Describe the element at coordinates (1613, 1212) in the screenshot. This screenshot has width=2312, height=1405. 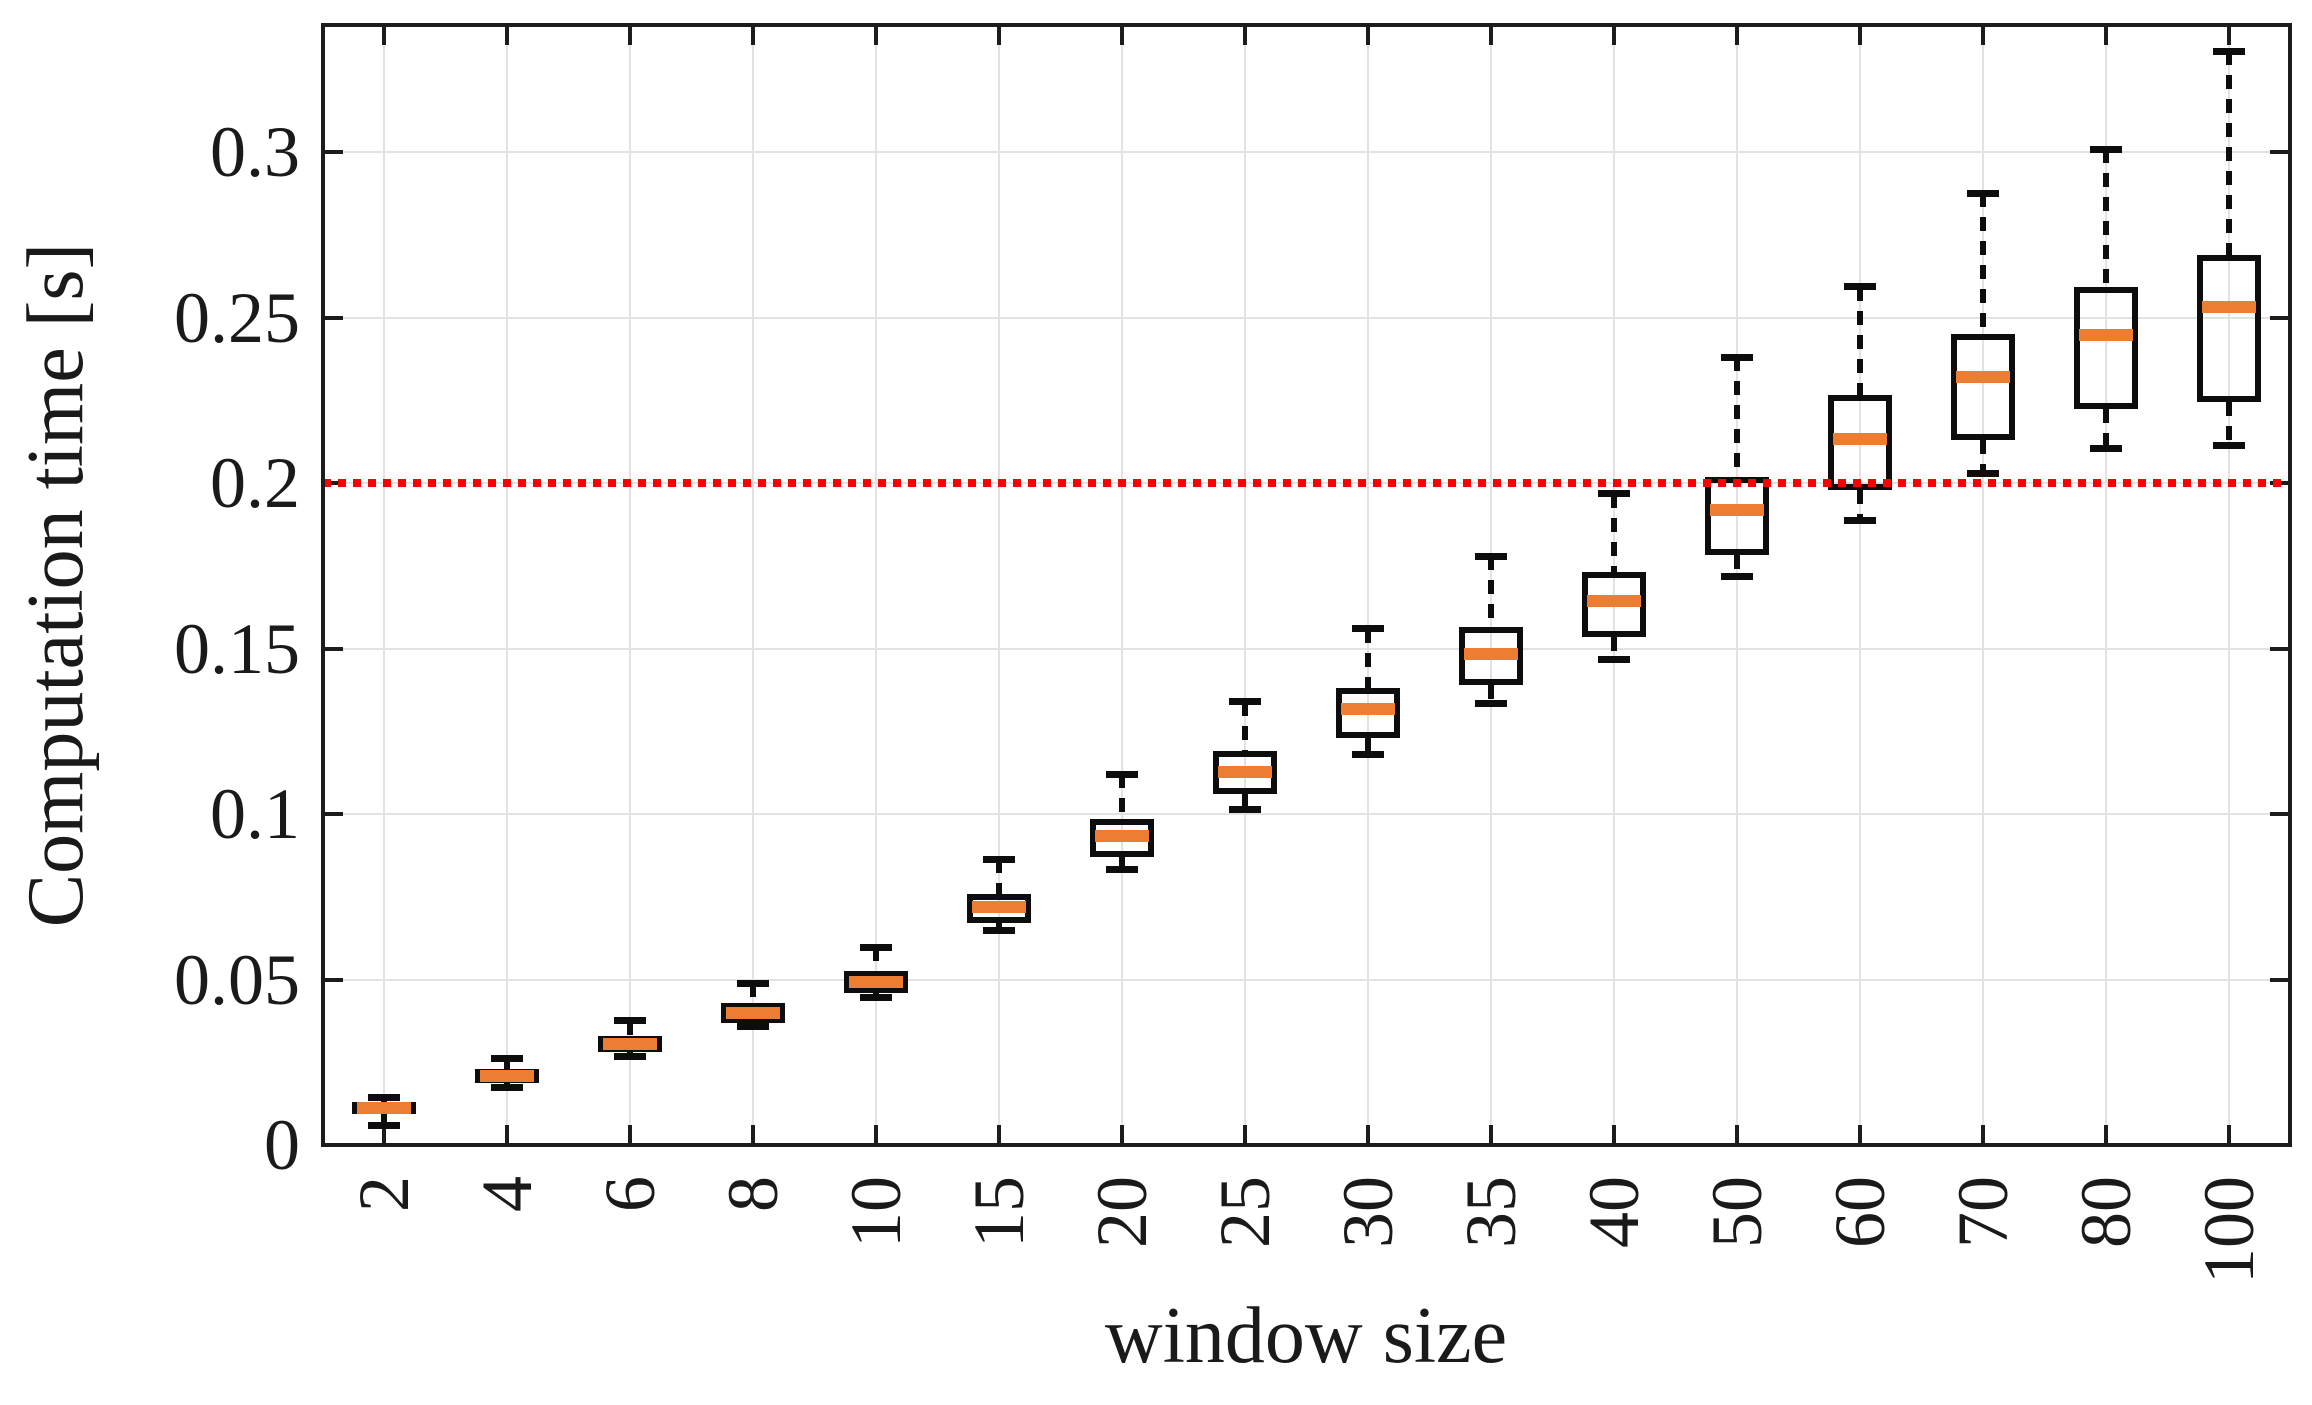
I see `x-tick-label-40: 40` at that location.